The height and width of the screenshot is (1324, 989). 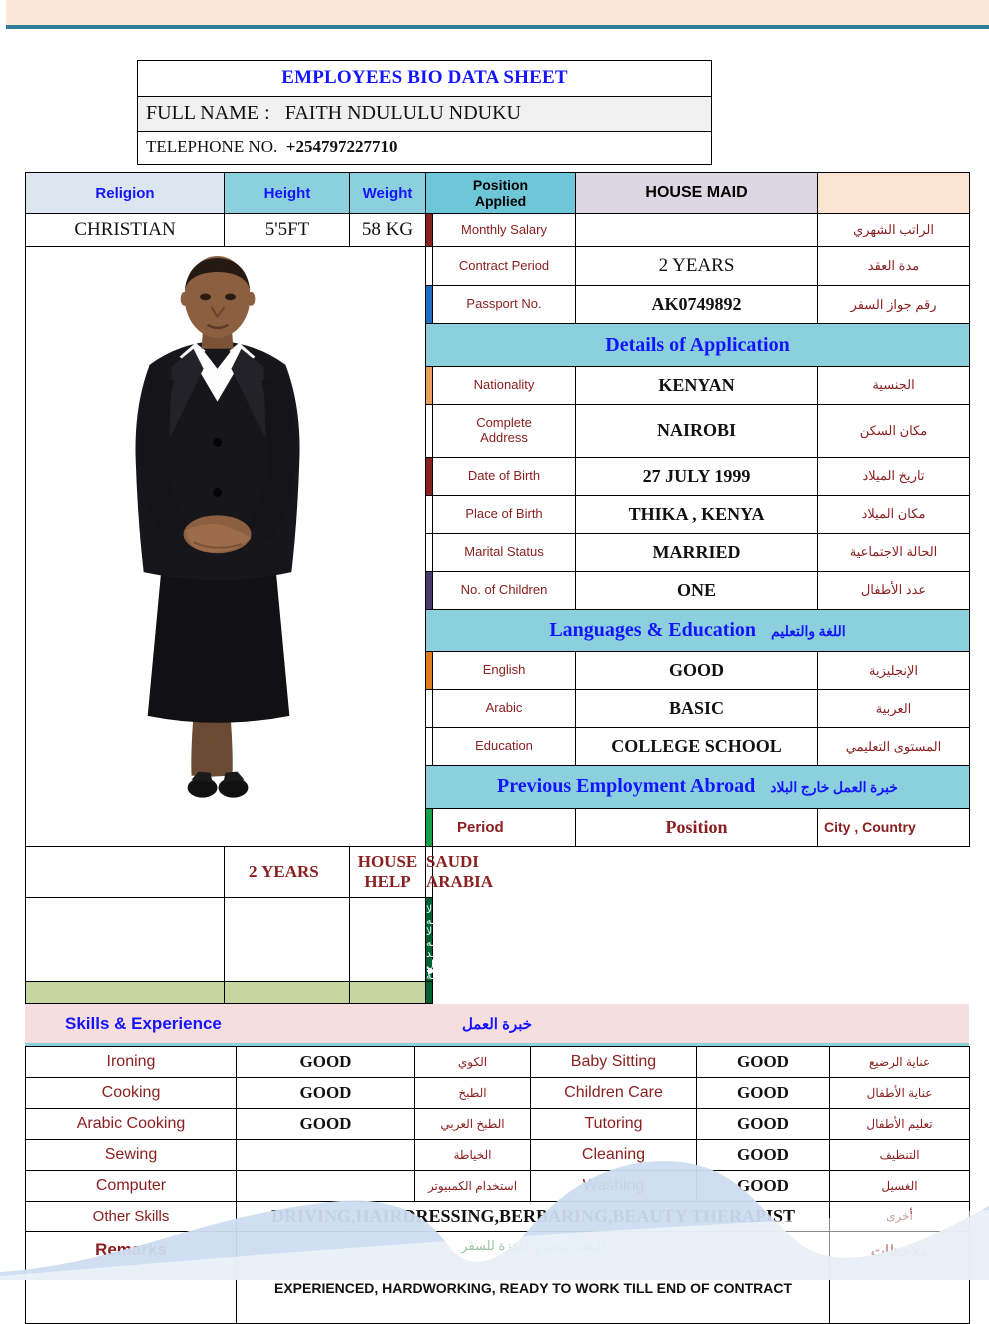 I want to click on skill-right-value-2: GOOD, so click(x=763, y=1123).